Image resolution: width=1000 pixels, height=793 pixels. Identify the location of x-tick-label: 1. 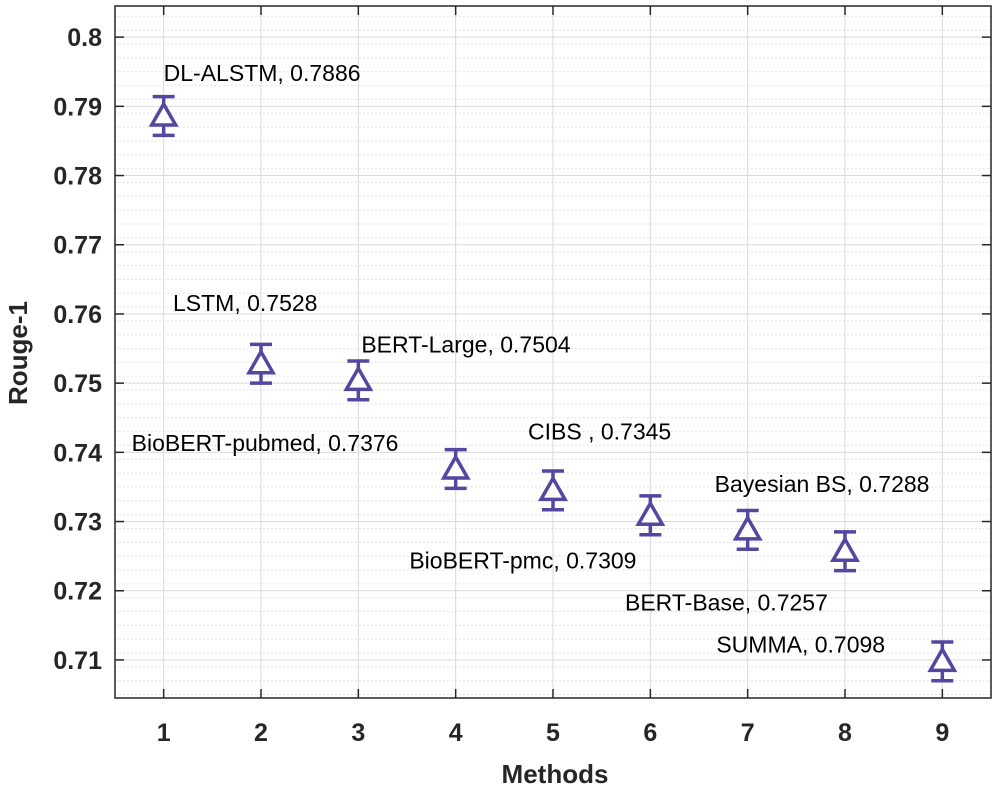
(164, 733).